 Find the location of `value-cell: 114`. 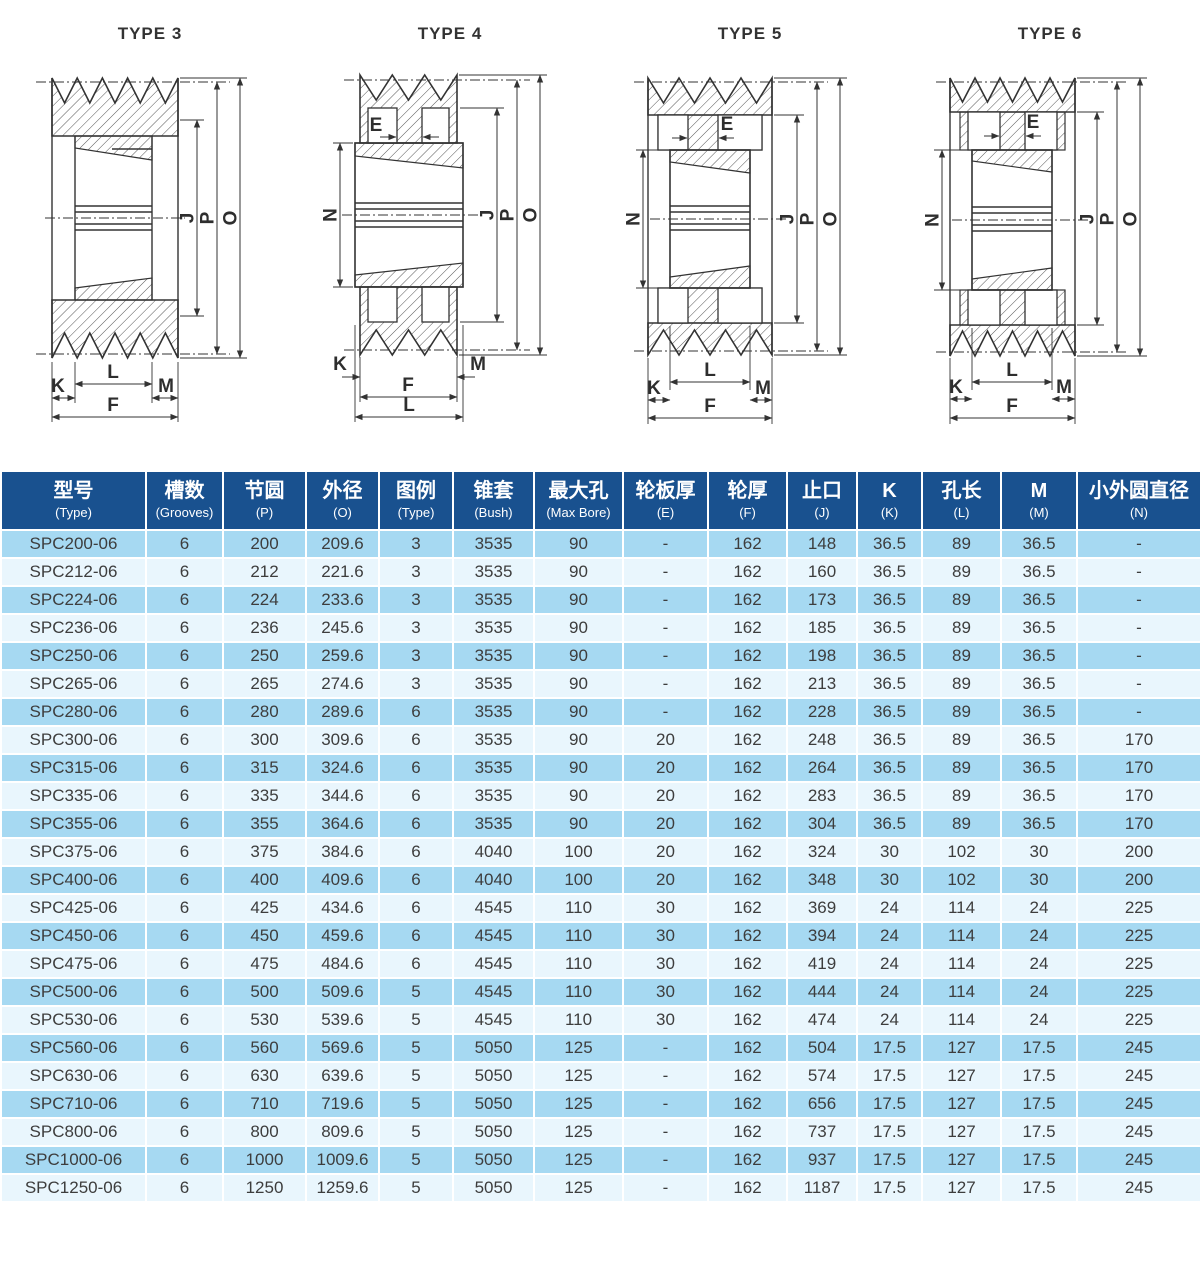

value-cell: 114 is located at coordinates (961, 907).